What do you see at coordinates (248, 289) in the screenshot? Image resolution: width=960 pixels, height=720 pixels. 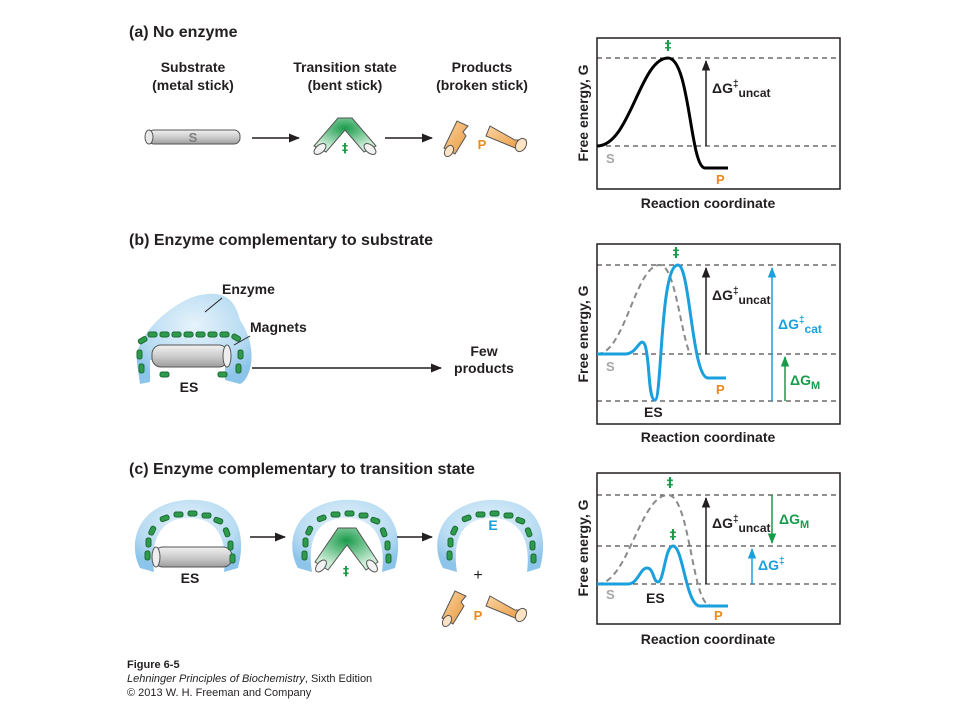 I see `enzyme-label: Enzyme` at bounding box center [248, 289].